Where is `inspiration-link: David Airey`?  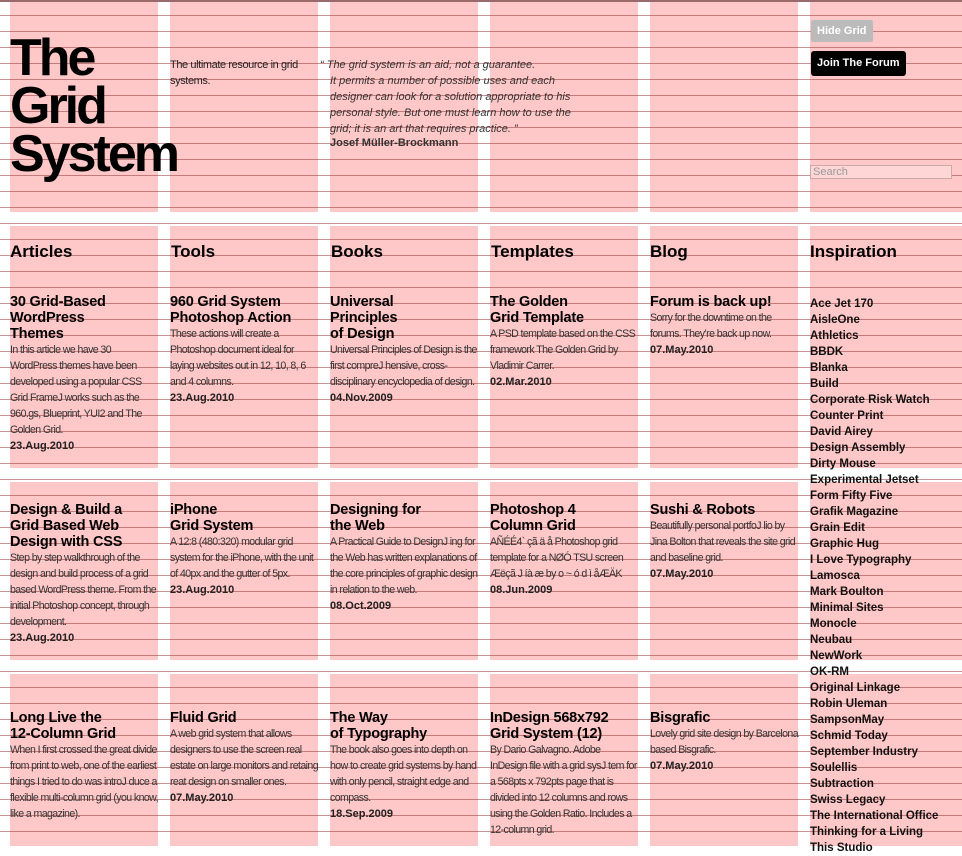
inspiration-link: David Airey is located at coordinates (841, 432).